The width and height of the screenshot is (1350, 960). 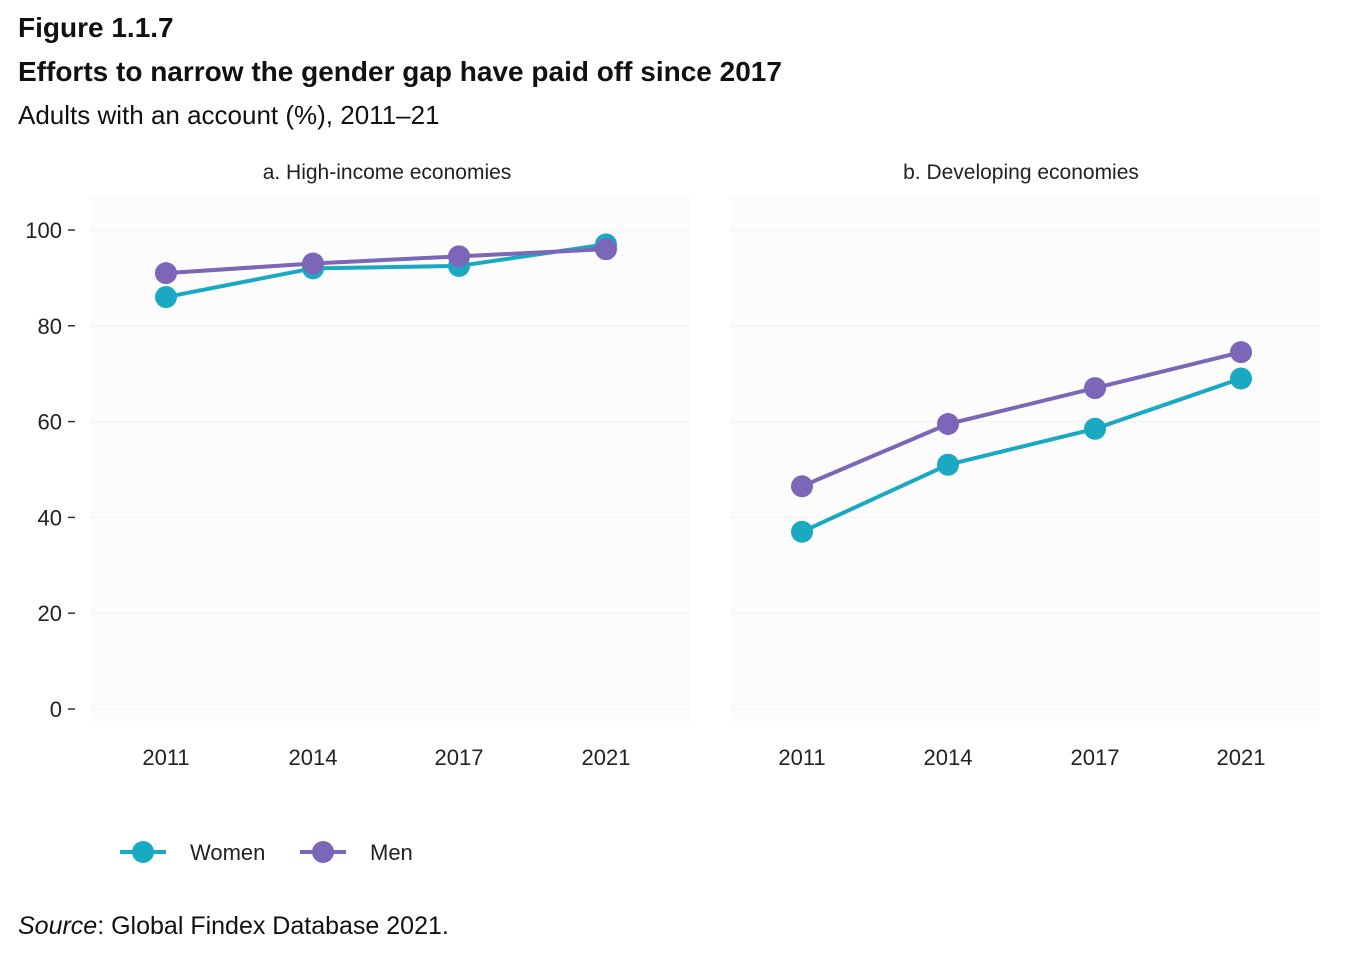 What do you see at coordinates (43, 230) in the screenshot?
I see `y-tick-label: 100` at bounding box center [43, 230].